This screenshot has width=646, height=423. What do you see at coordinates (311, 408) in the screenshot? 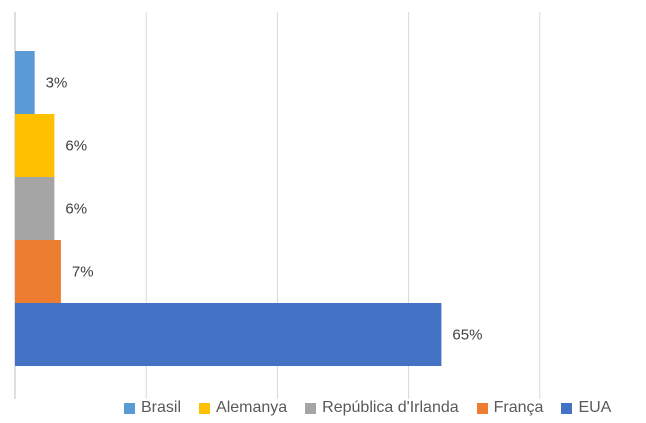
I see `legend-swatch-rep-blica-d-irlanda` at bounding box center [311, 408].